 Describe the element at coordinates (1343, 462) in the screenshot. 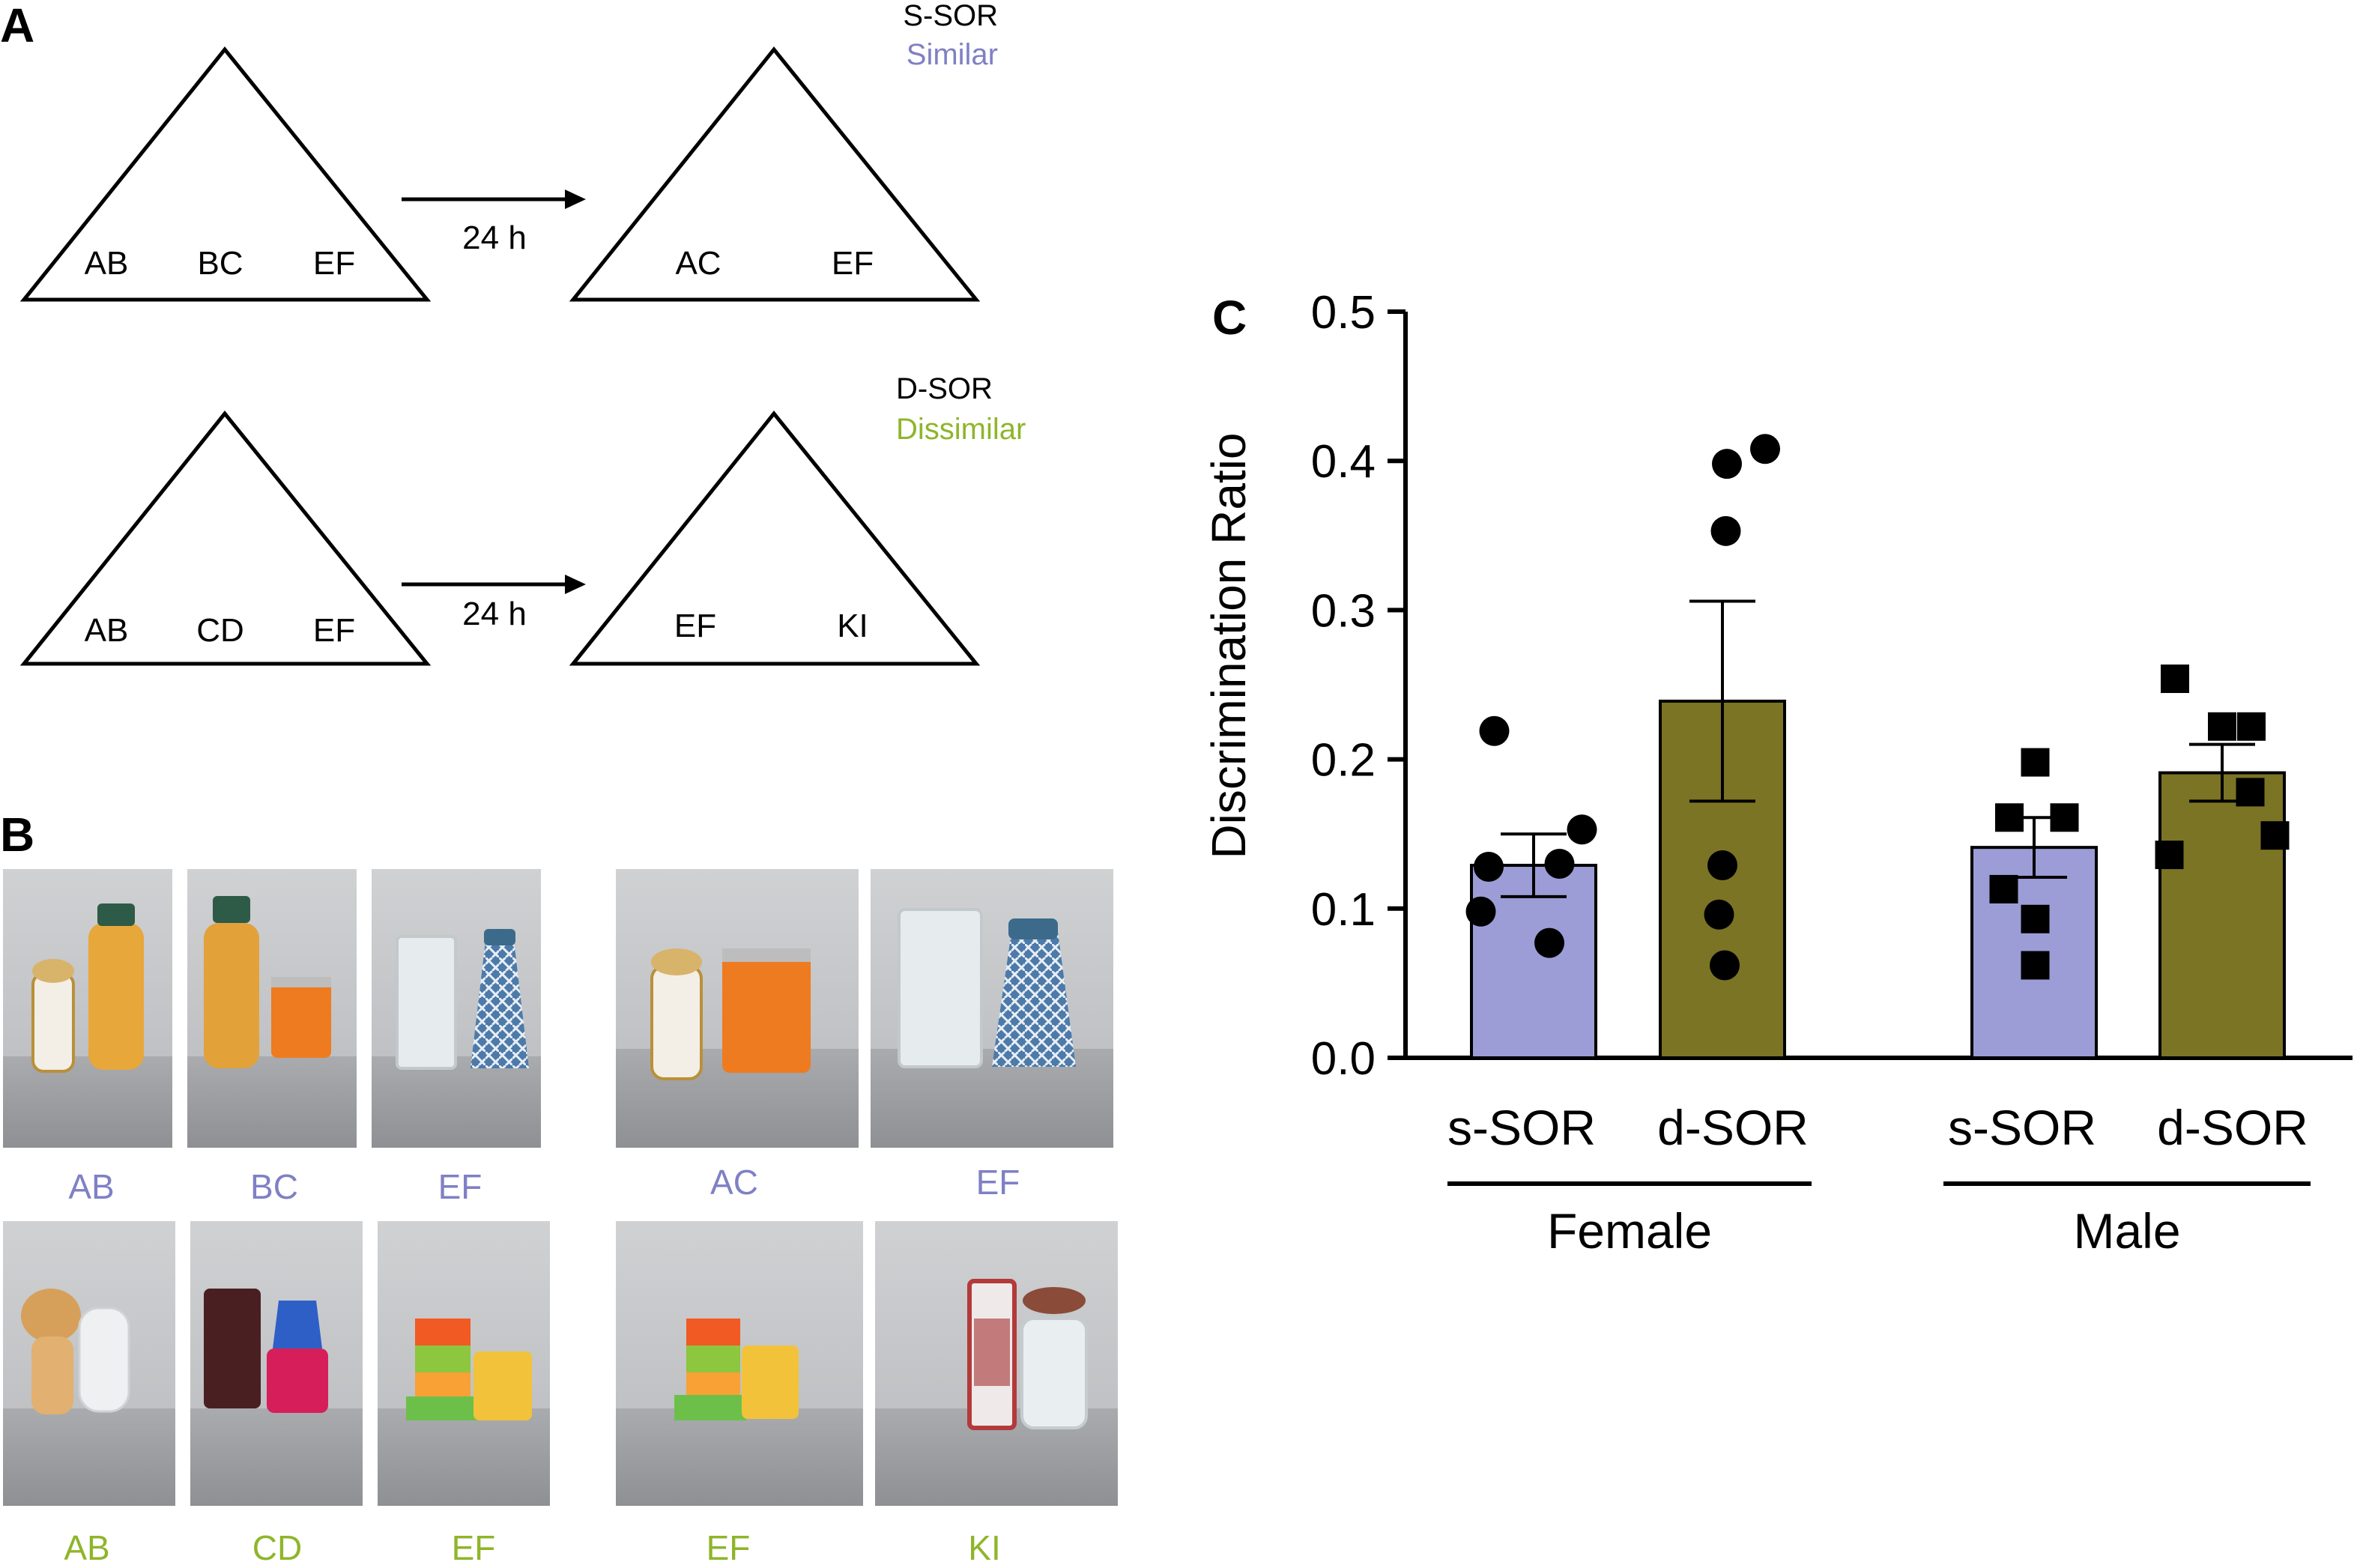

I see `y-tick-label: 0.4` at that location.